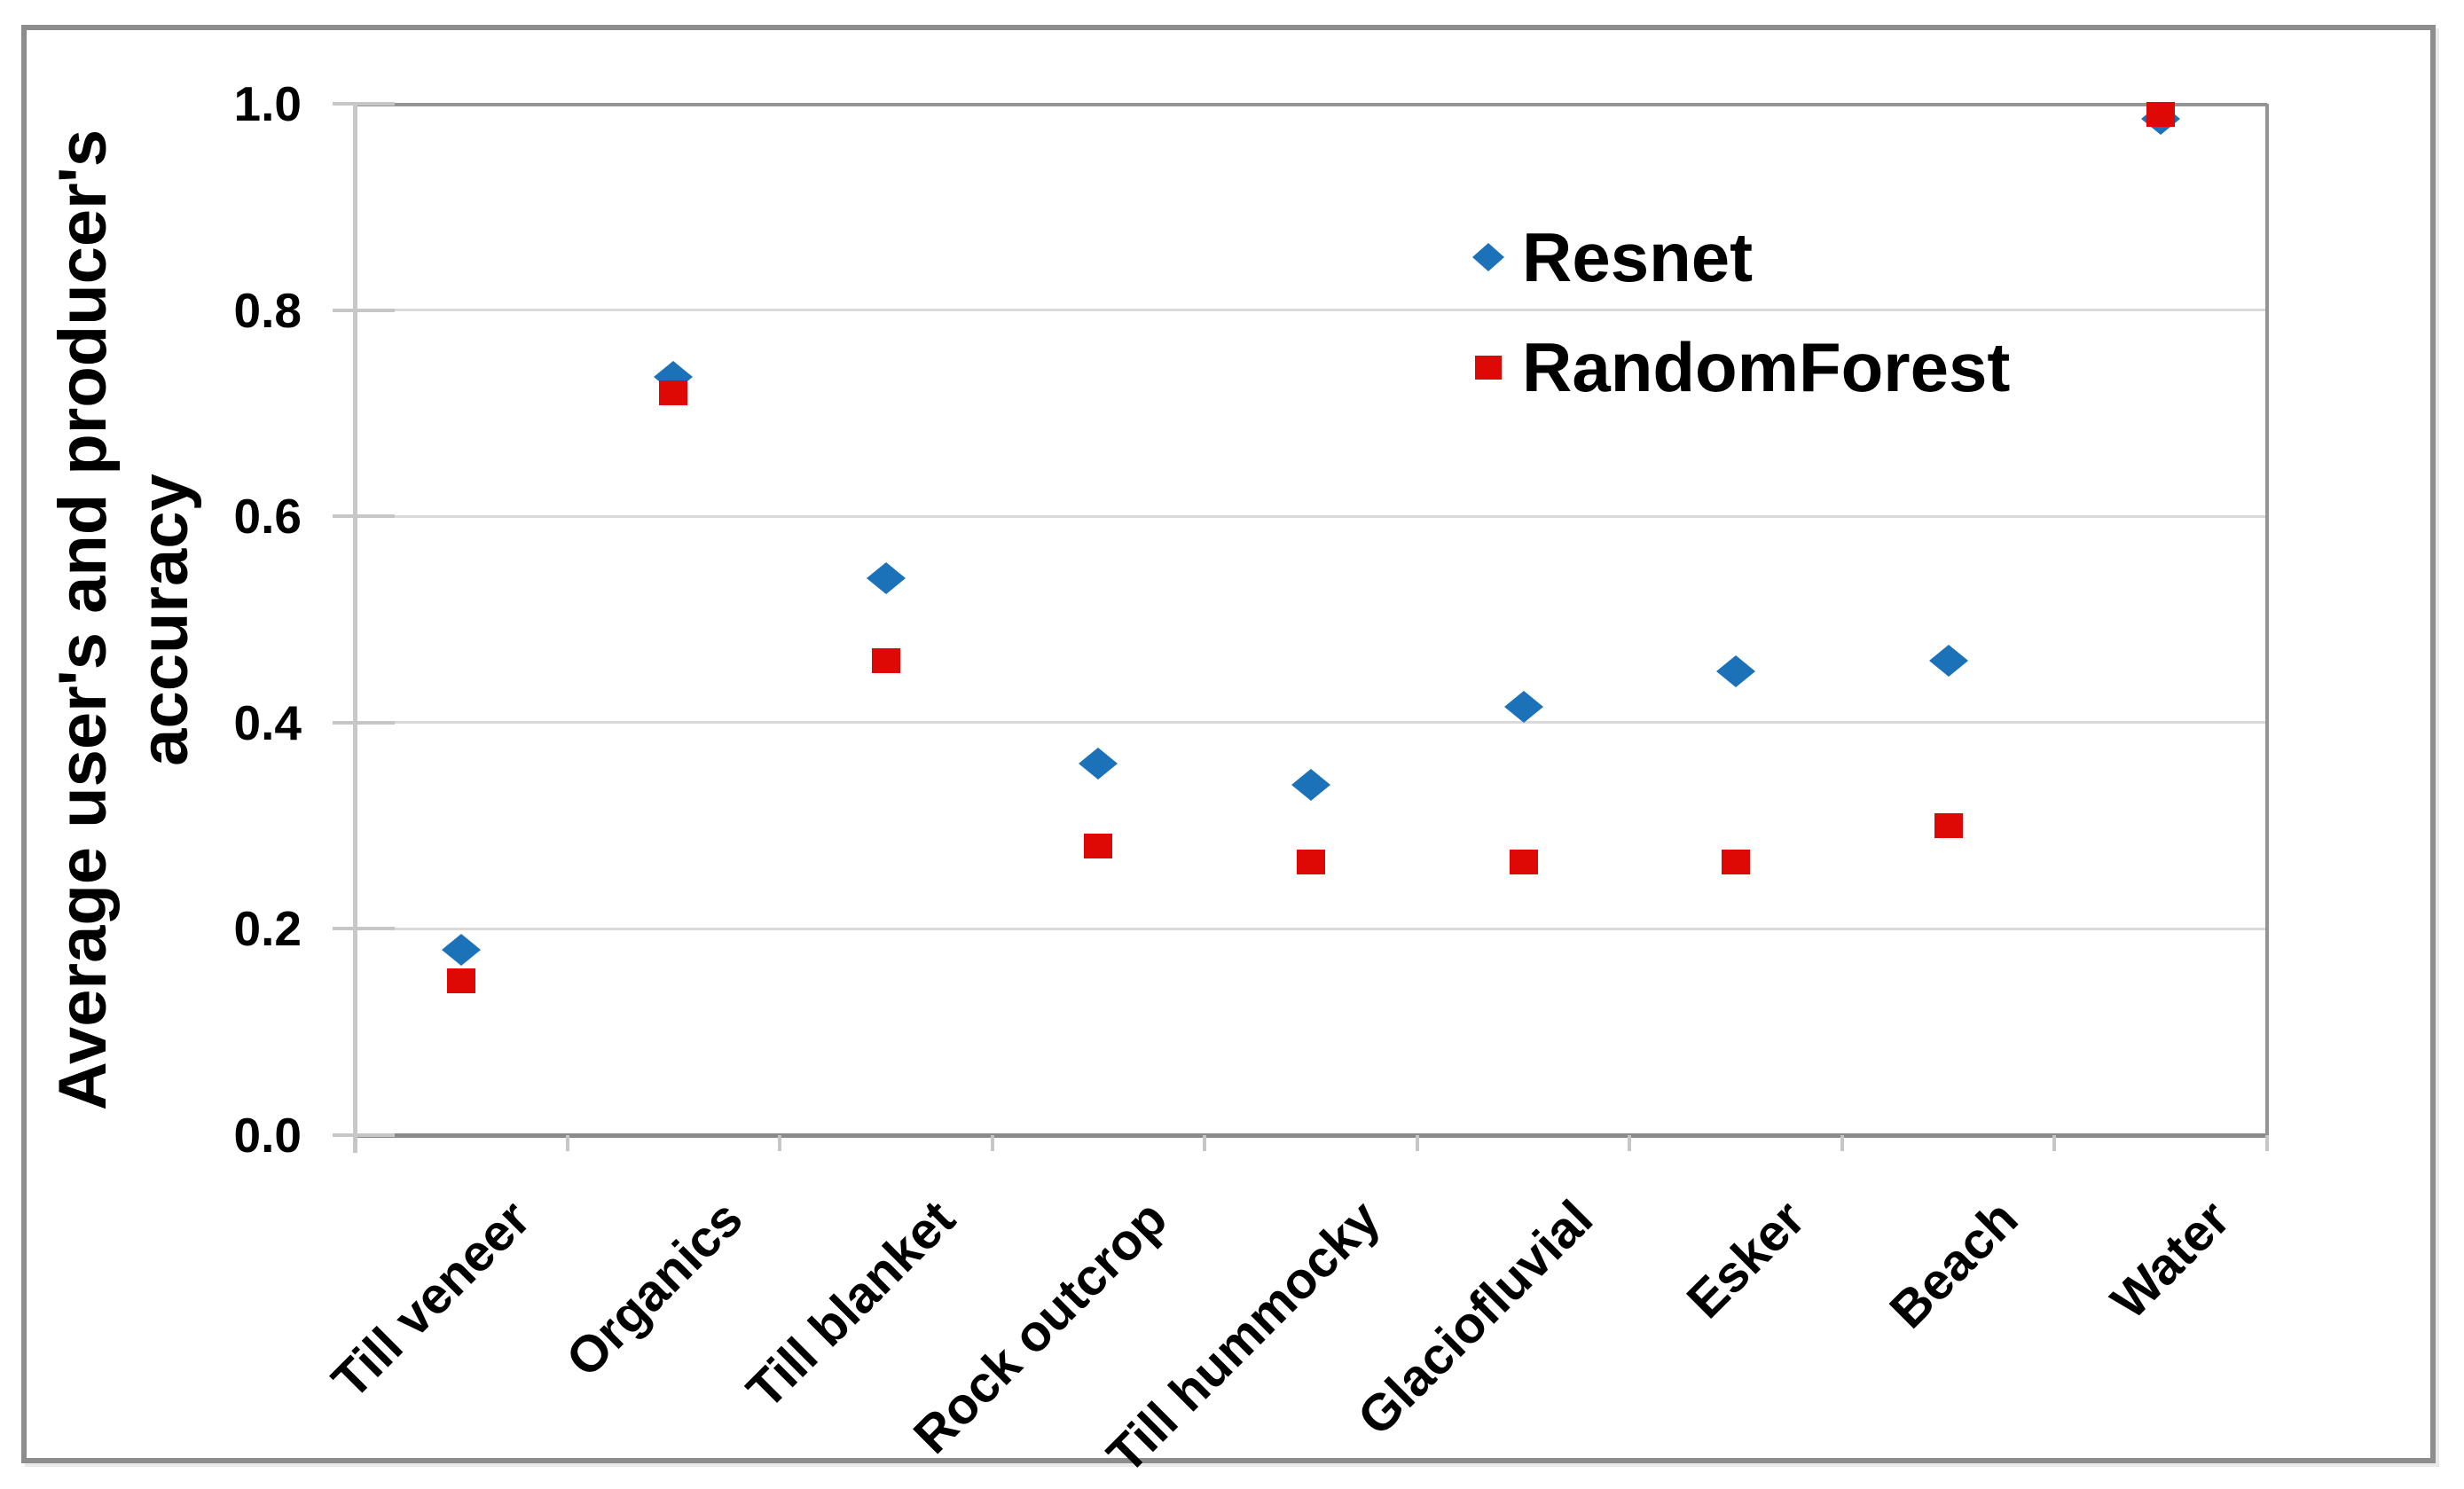  I want to click on marker-randomforest-water, so click(2160, 114).